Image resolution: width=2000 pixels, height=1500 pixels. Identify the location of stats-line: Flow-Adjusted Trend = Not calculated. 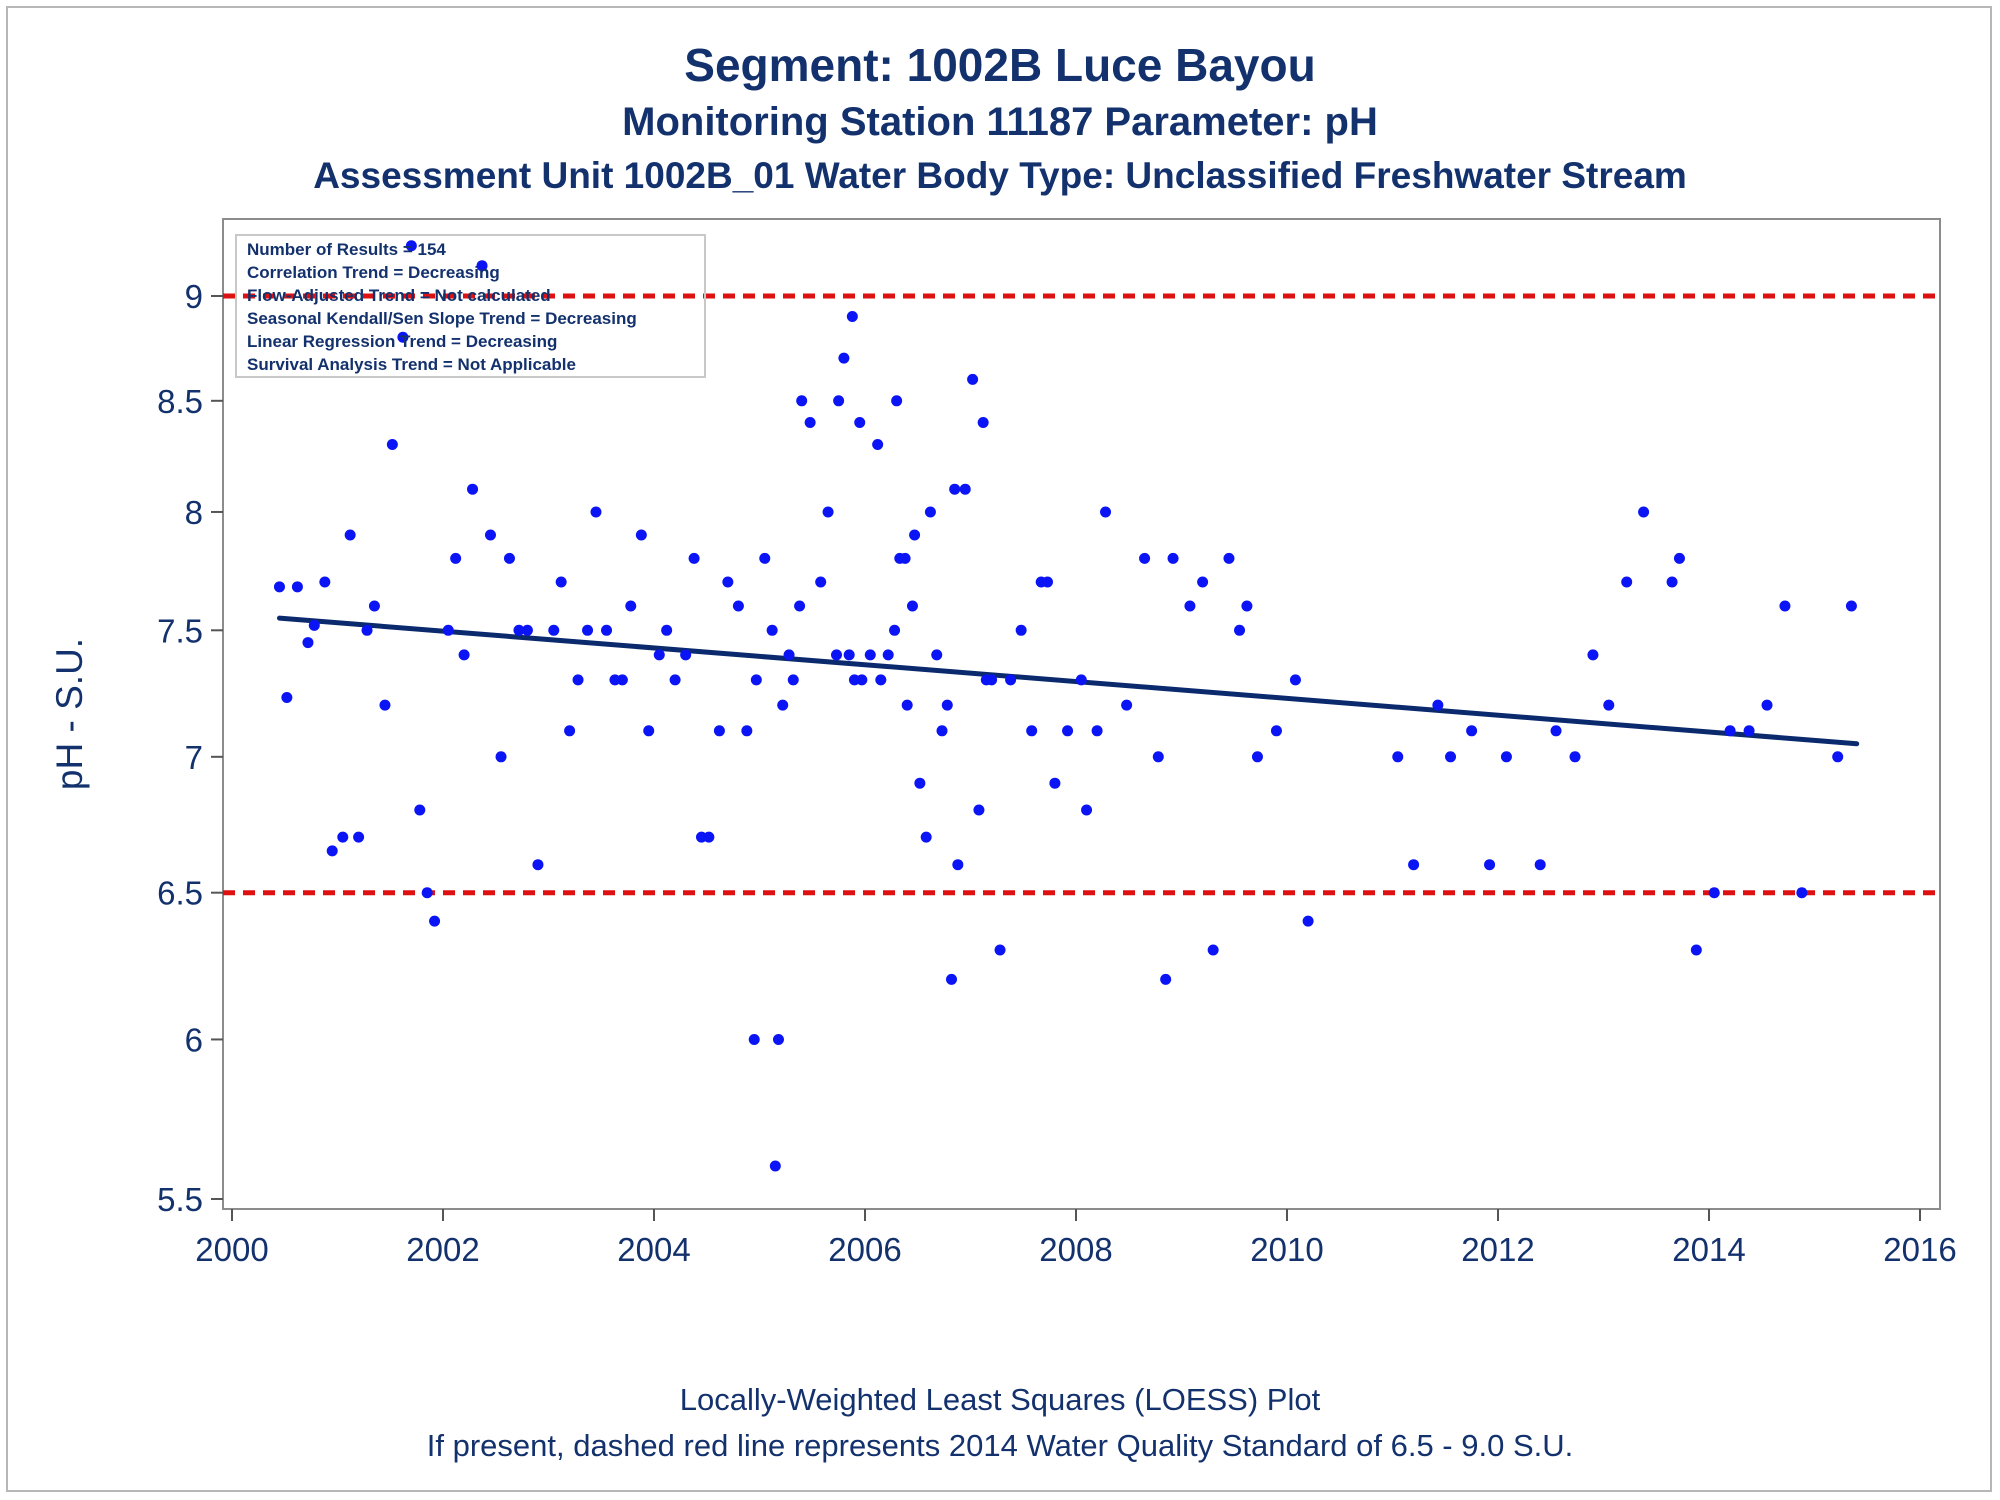
(399, 295).